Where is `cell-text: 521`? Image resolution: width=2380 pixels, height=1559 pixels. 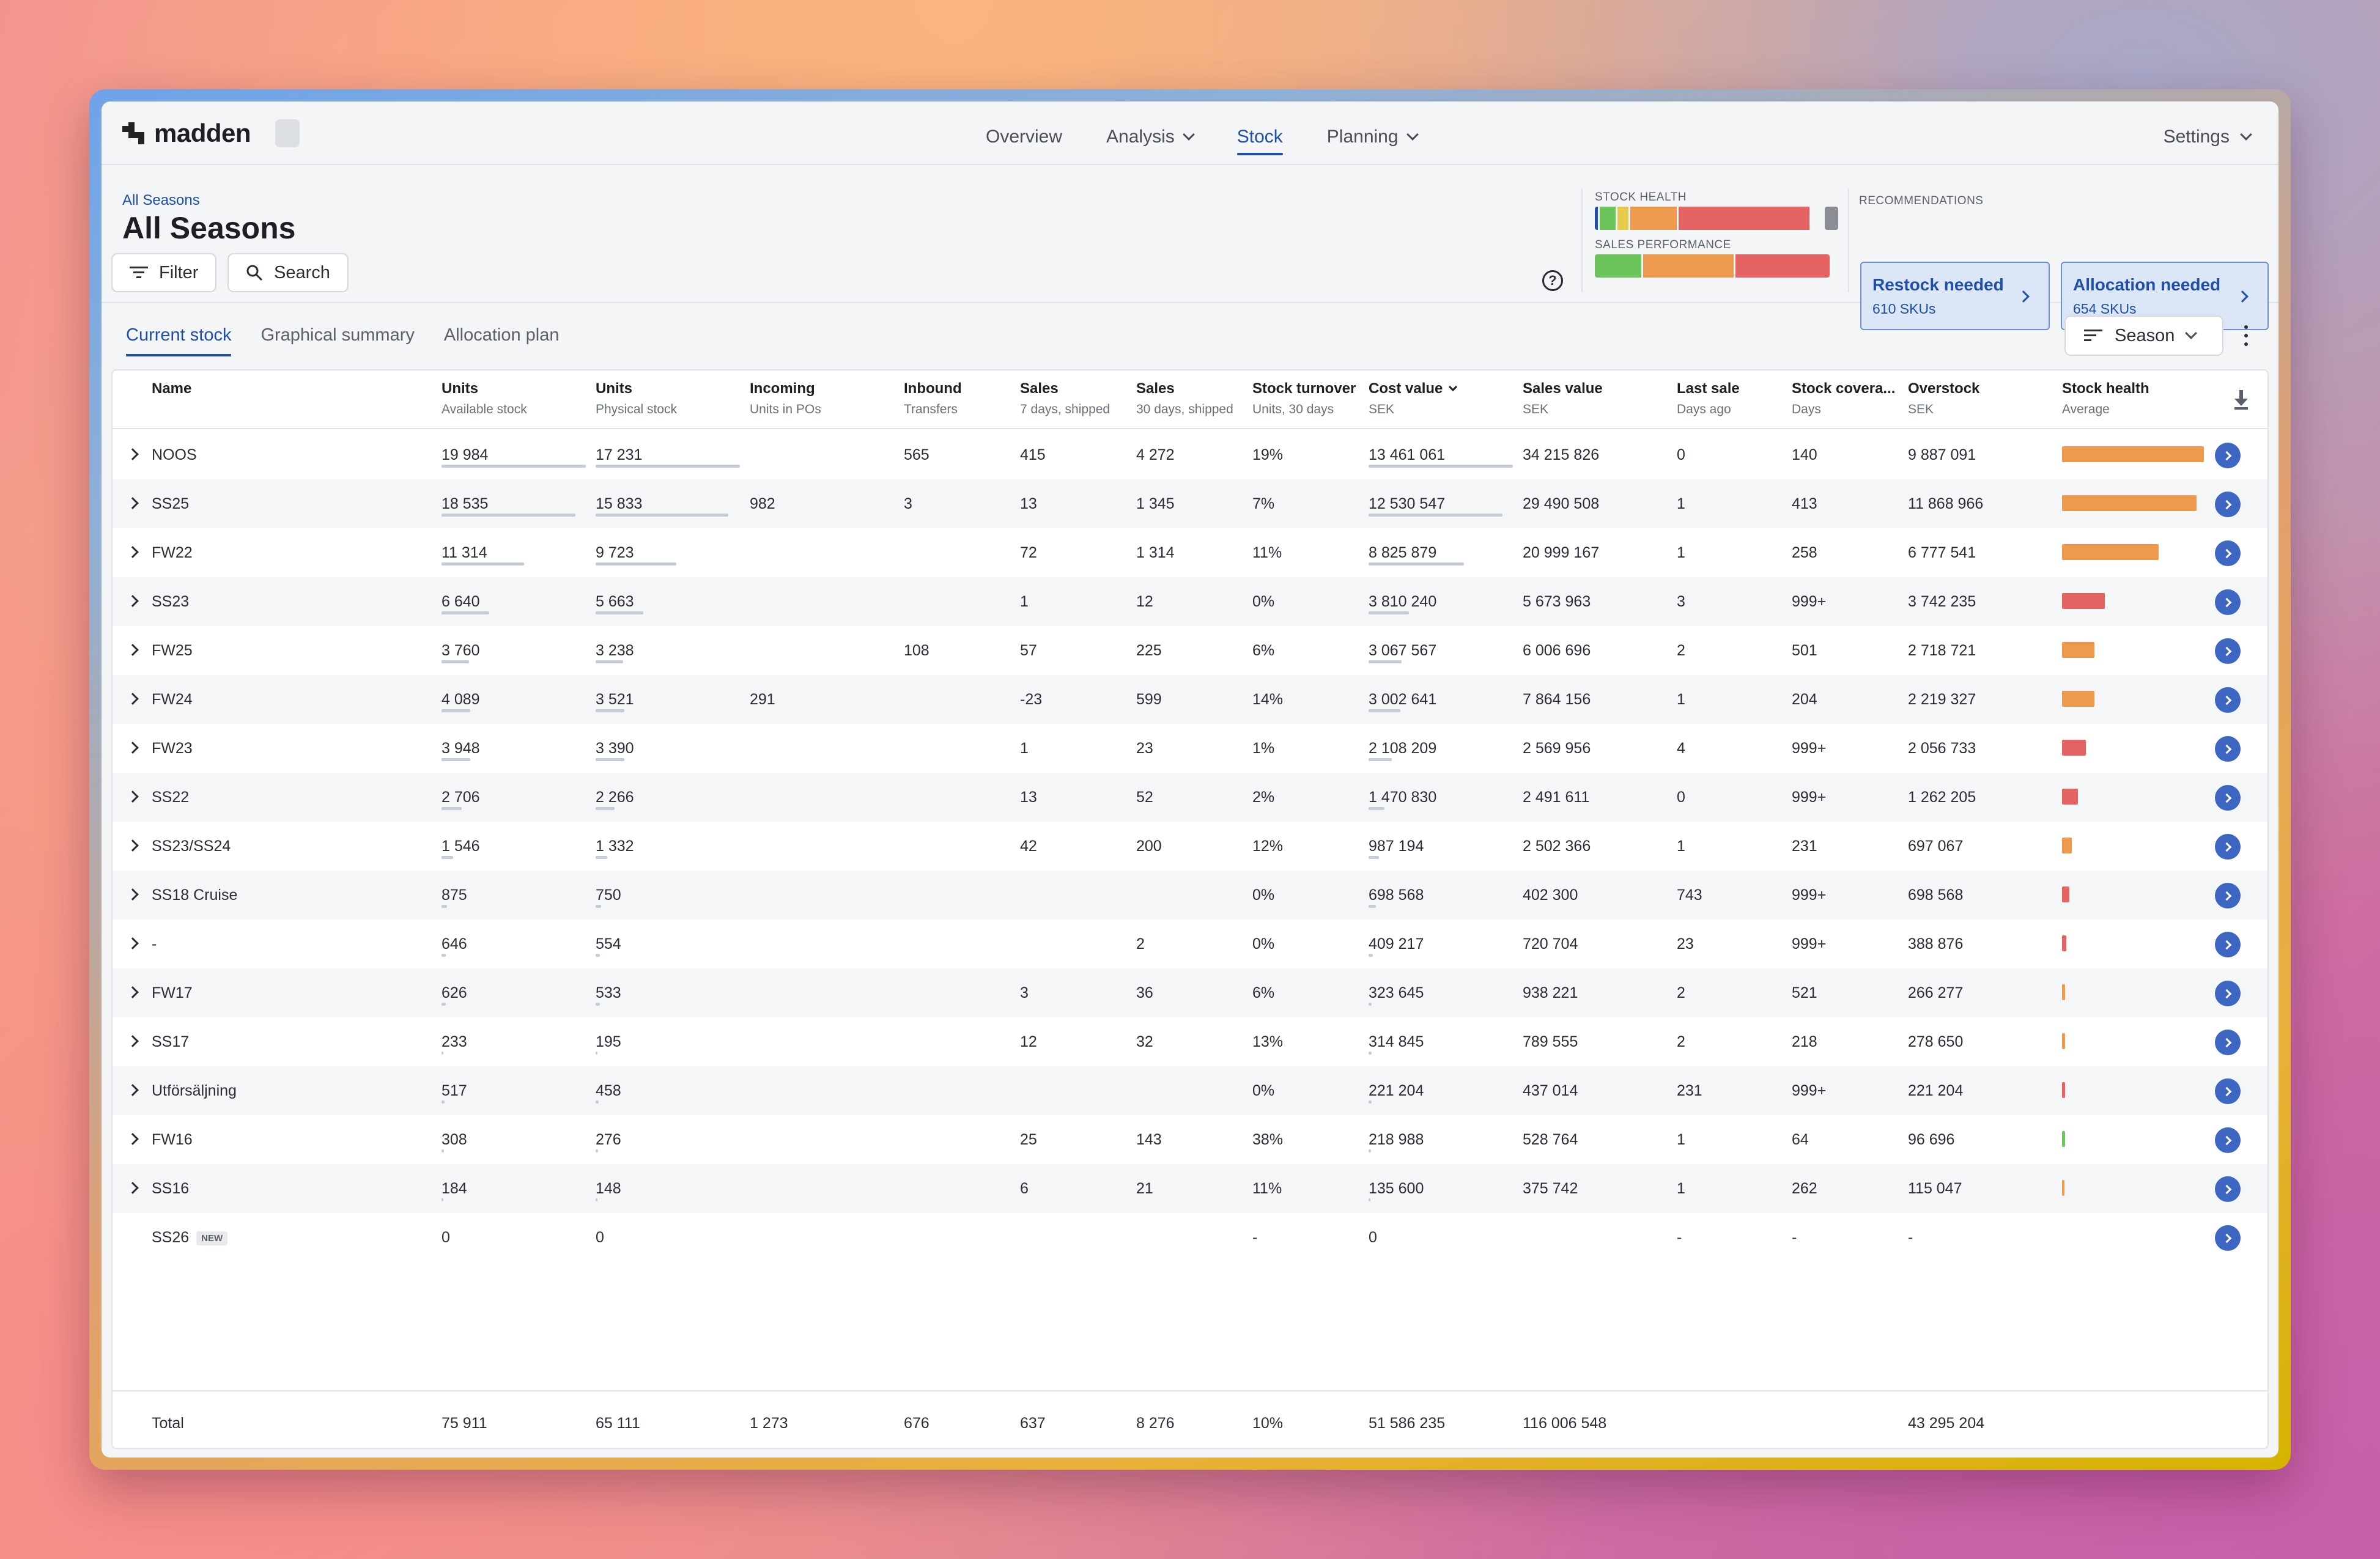 cell-text: 521 is located at coordinates (1804, 992).